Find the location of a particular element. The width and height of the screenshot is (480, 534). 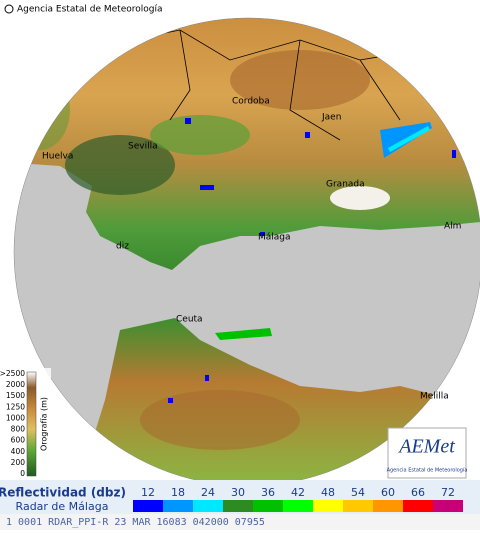

orography-label: 2000 is located at coordinates (15, 384).